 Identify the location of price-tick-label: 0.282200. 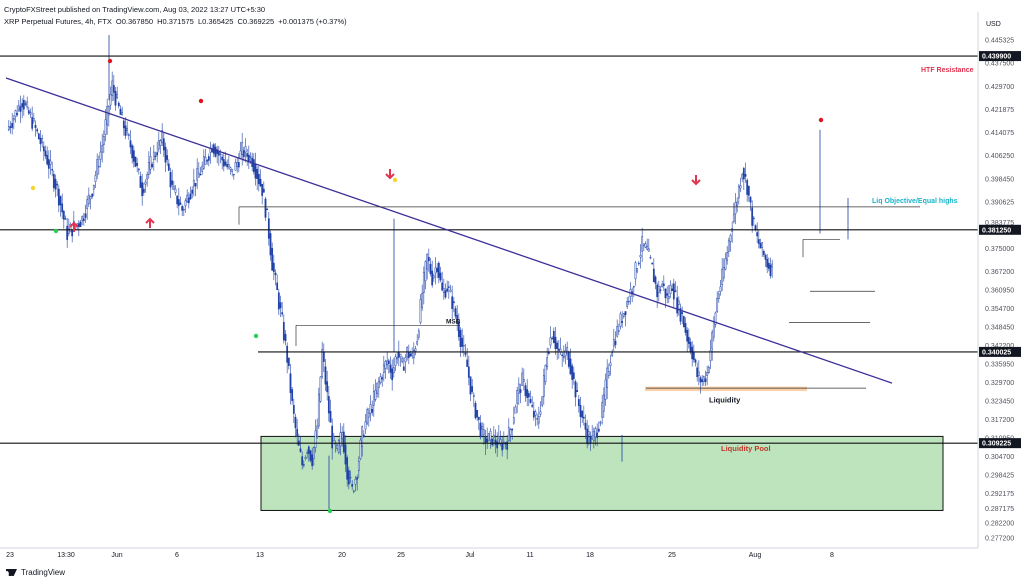
(999, 524).